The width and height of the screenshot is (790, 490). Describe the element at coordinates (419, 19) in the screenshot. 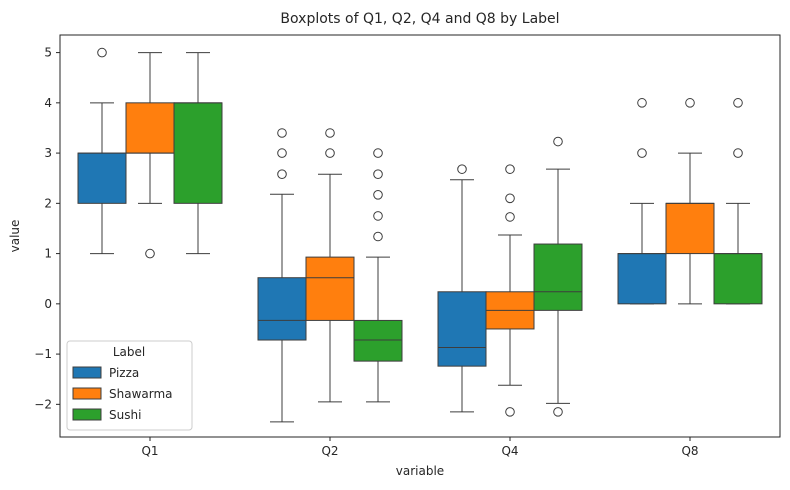

I see `chart-title: Boxplots of Q1, Q2, Q4 and Q8 by Label` at that location.